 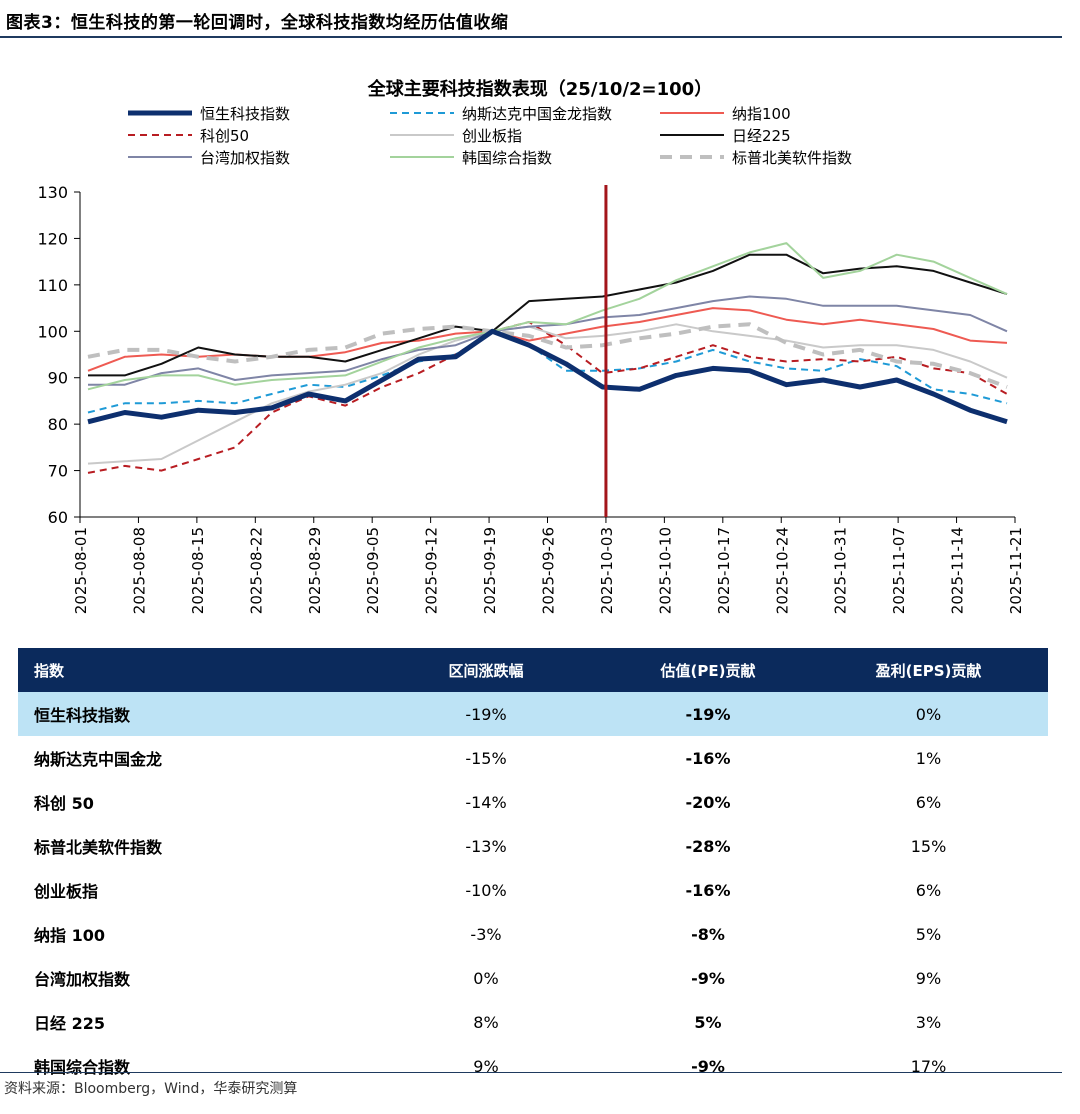 What do you see at coordinates (708, 934) in the screenshot?
I see `cell-pe: -8%` at bounding box center [708, 934].